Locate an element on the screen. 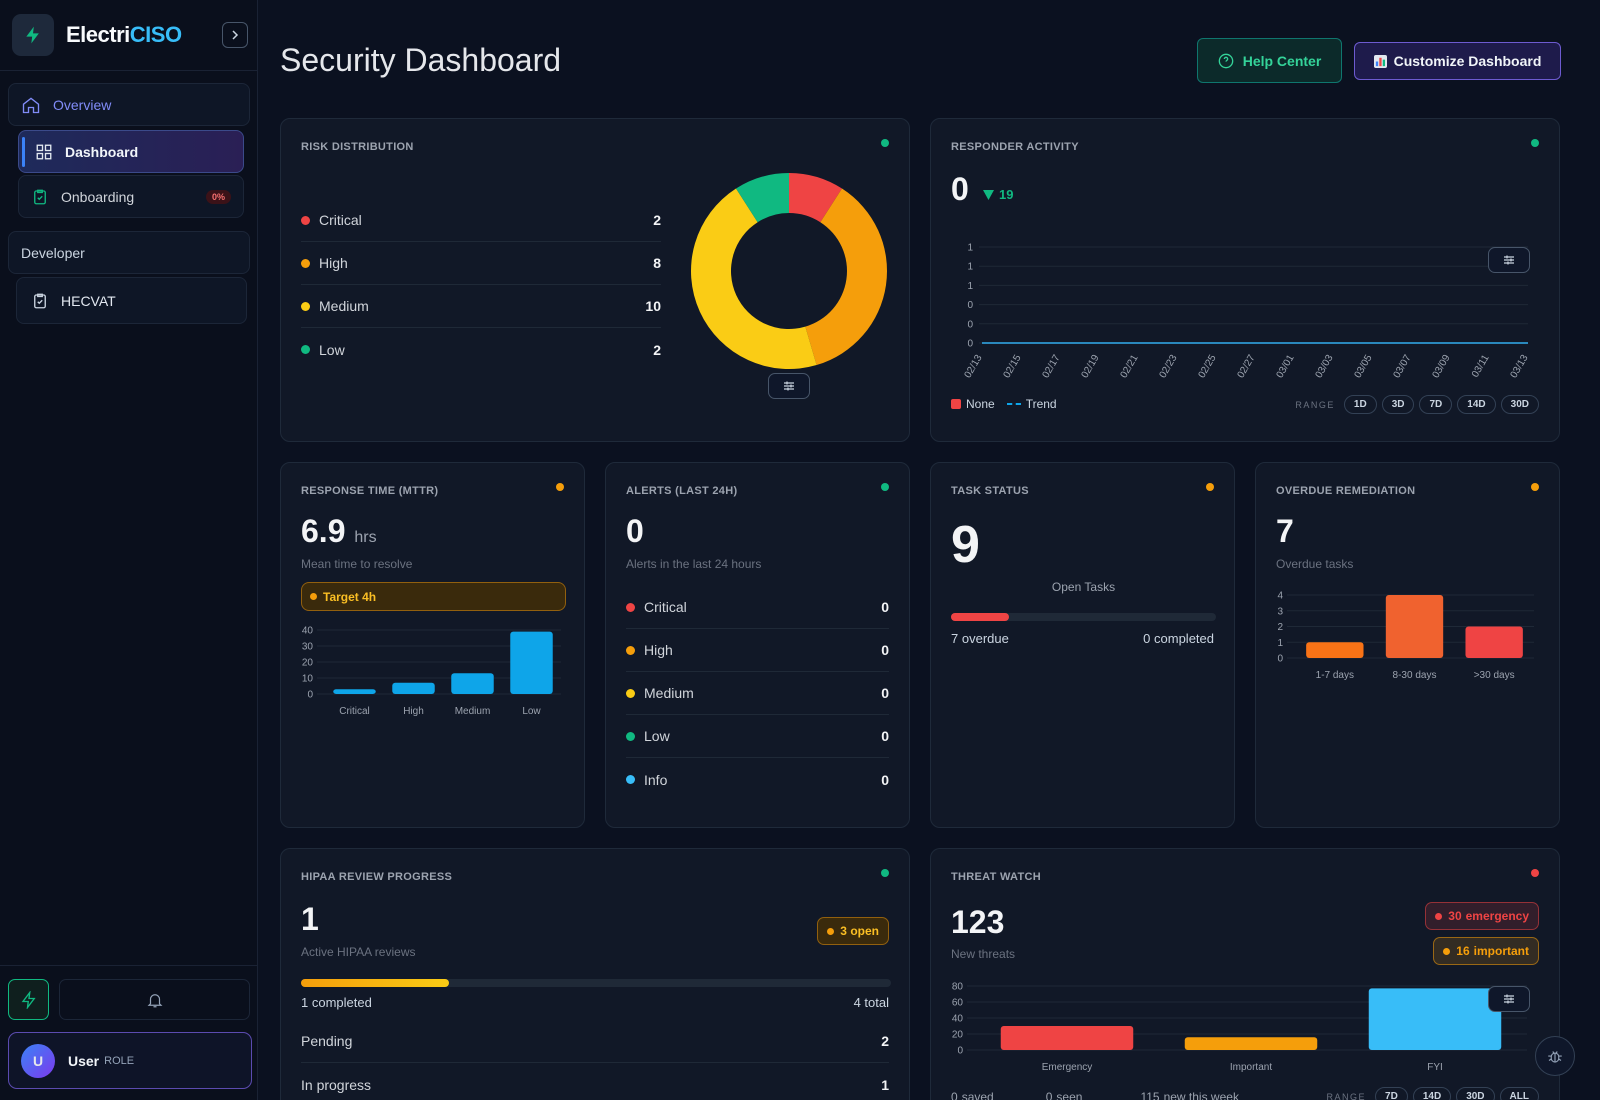  bar-chart: 0 1 2 3 4 1-7 days 8-30 days >30 days is located at coordinates (1405, 636).